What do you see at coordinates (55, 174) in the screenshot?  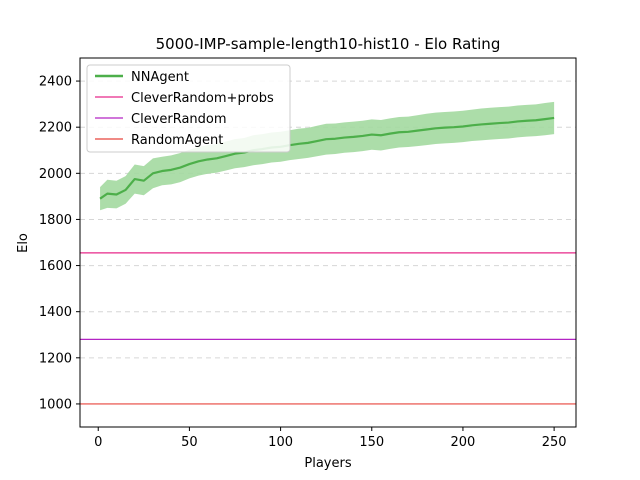 I see `y-tick-label-2000: 2000` at bounding box center [55, 174].